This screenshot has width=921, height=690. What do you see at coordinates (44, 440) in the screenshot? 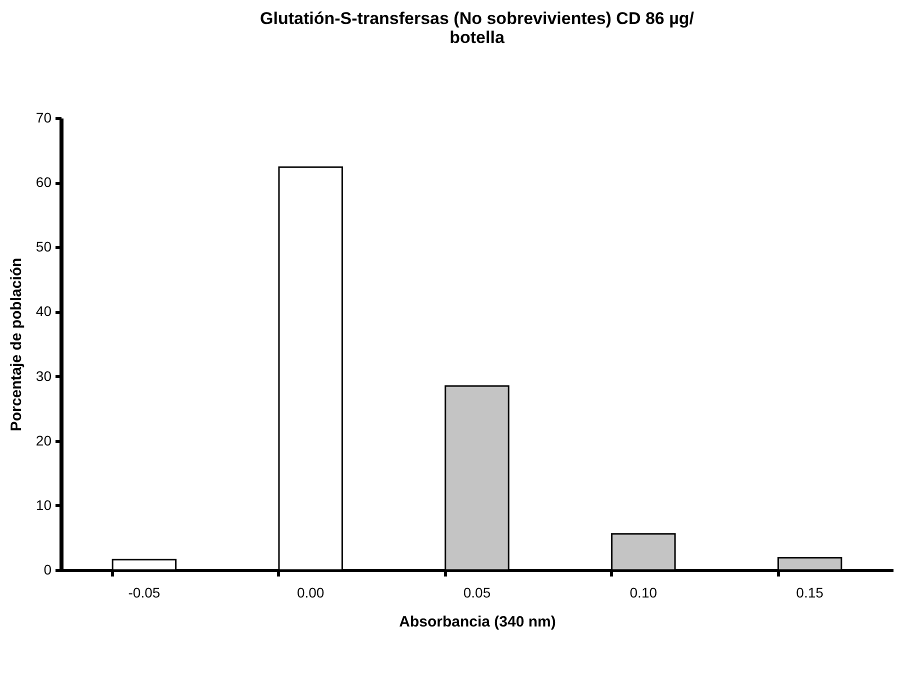
I see `y-tick-label: 20` at bounding box center [44, 440].